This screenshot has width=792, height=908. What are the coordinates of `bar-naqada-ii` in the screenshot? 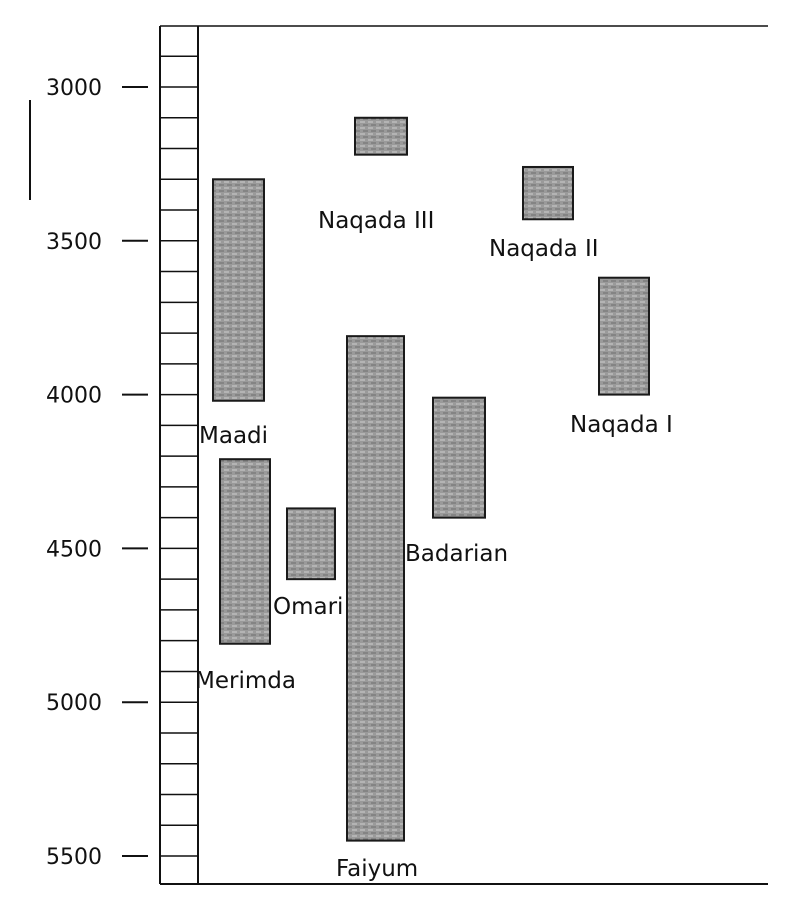 It's located at (548, 193).